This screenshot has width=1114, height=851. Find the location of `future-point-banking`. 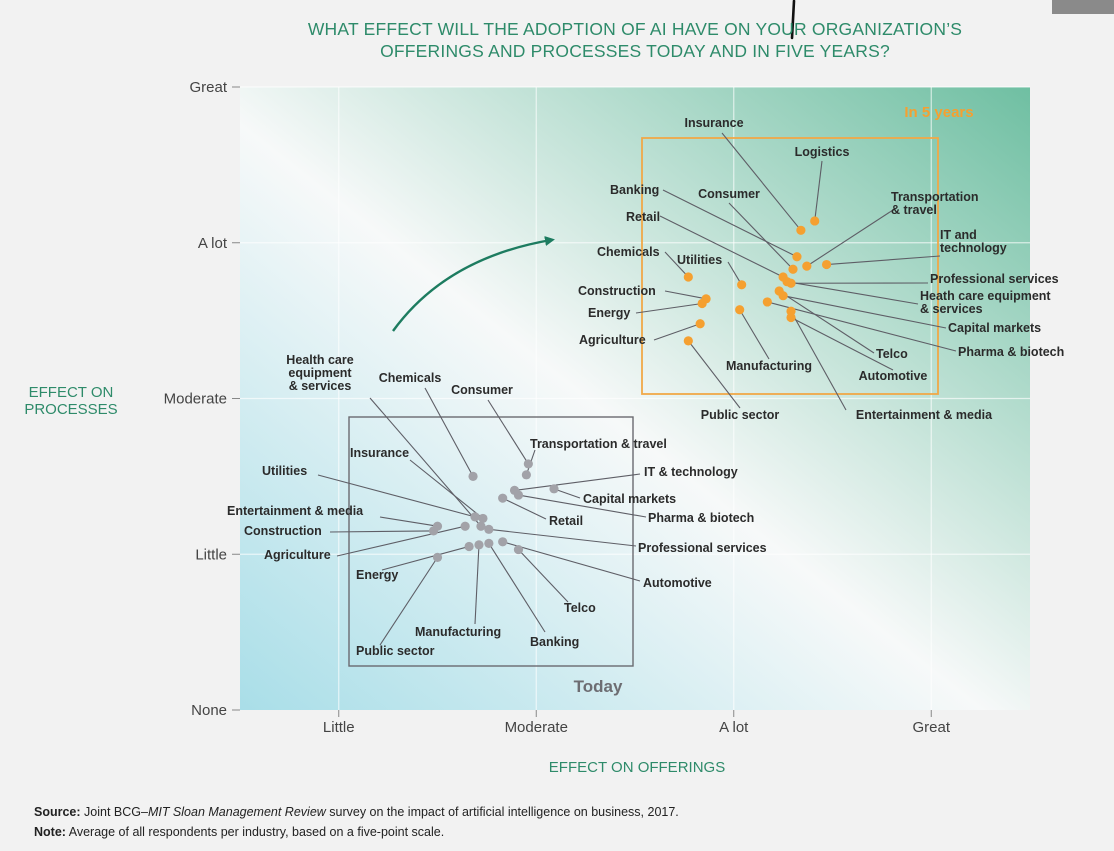

future-point-banking is located at coordinates (797, 257).